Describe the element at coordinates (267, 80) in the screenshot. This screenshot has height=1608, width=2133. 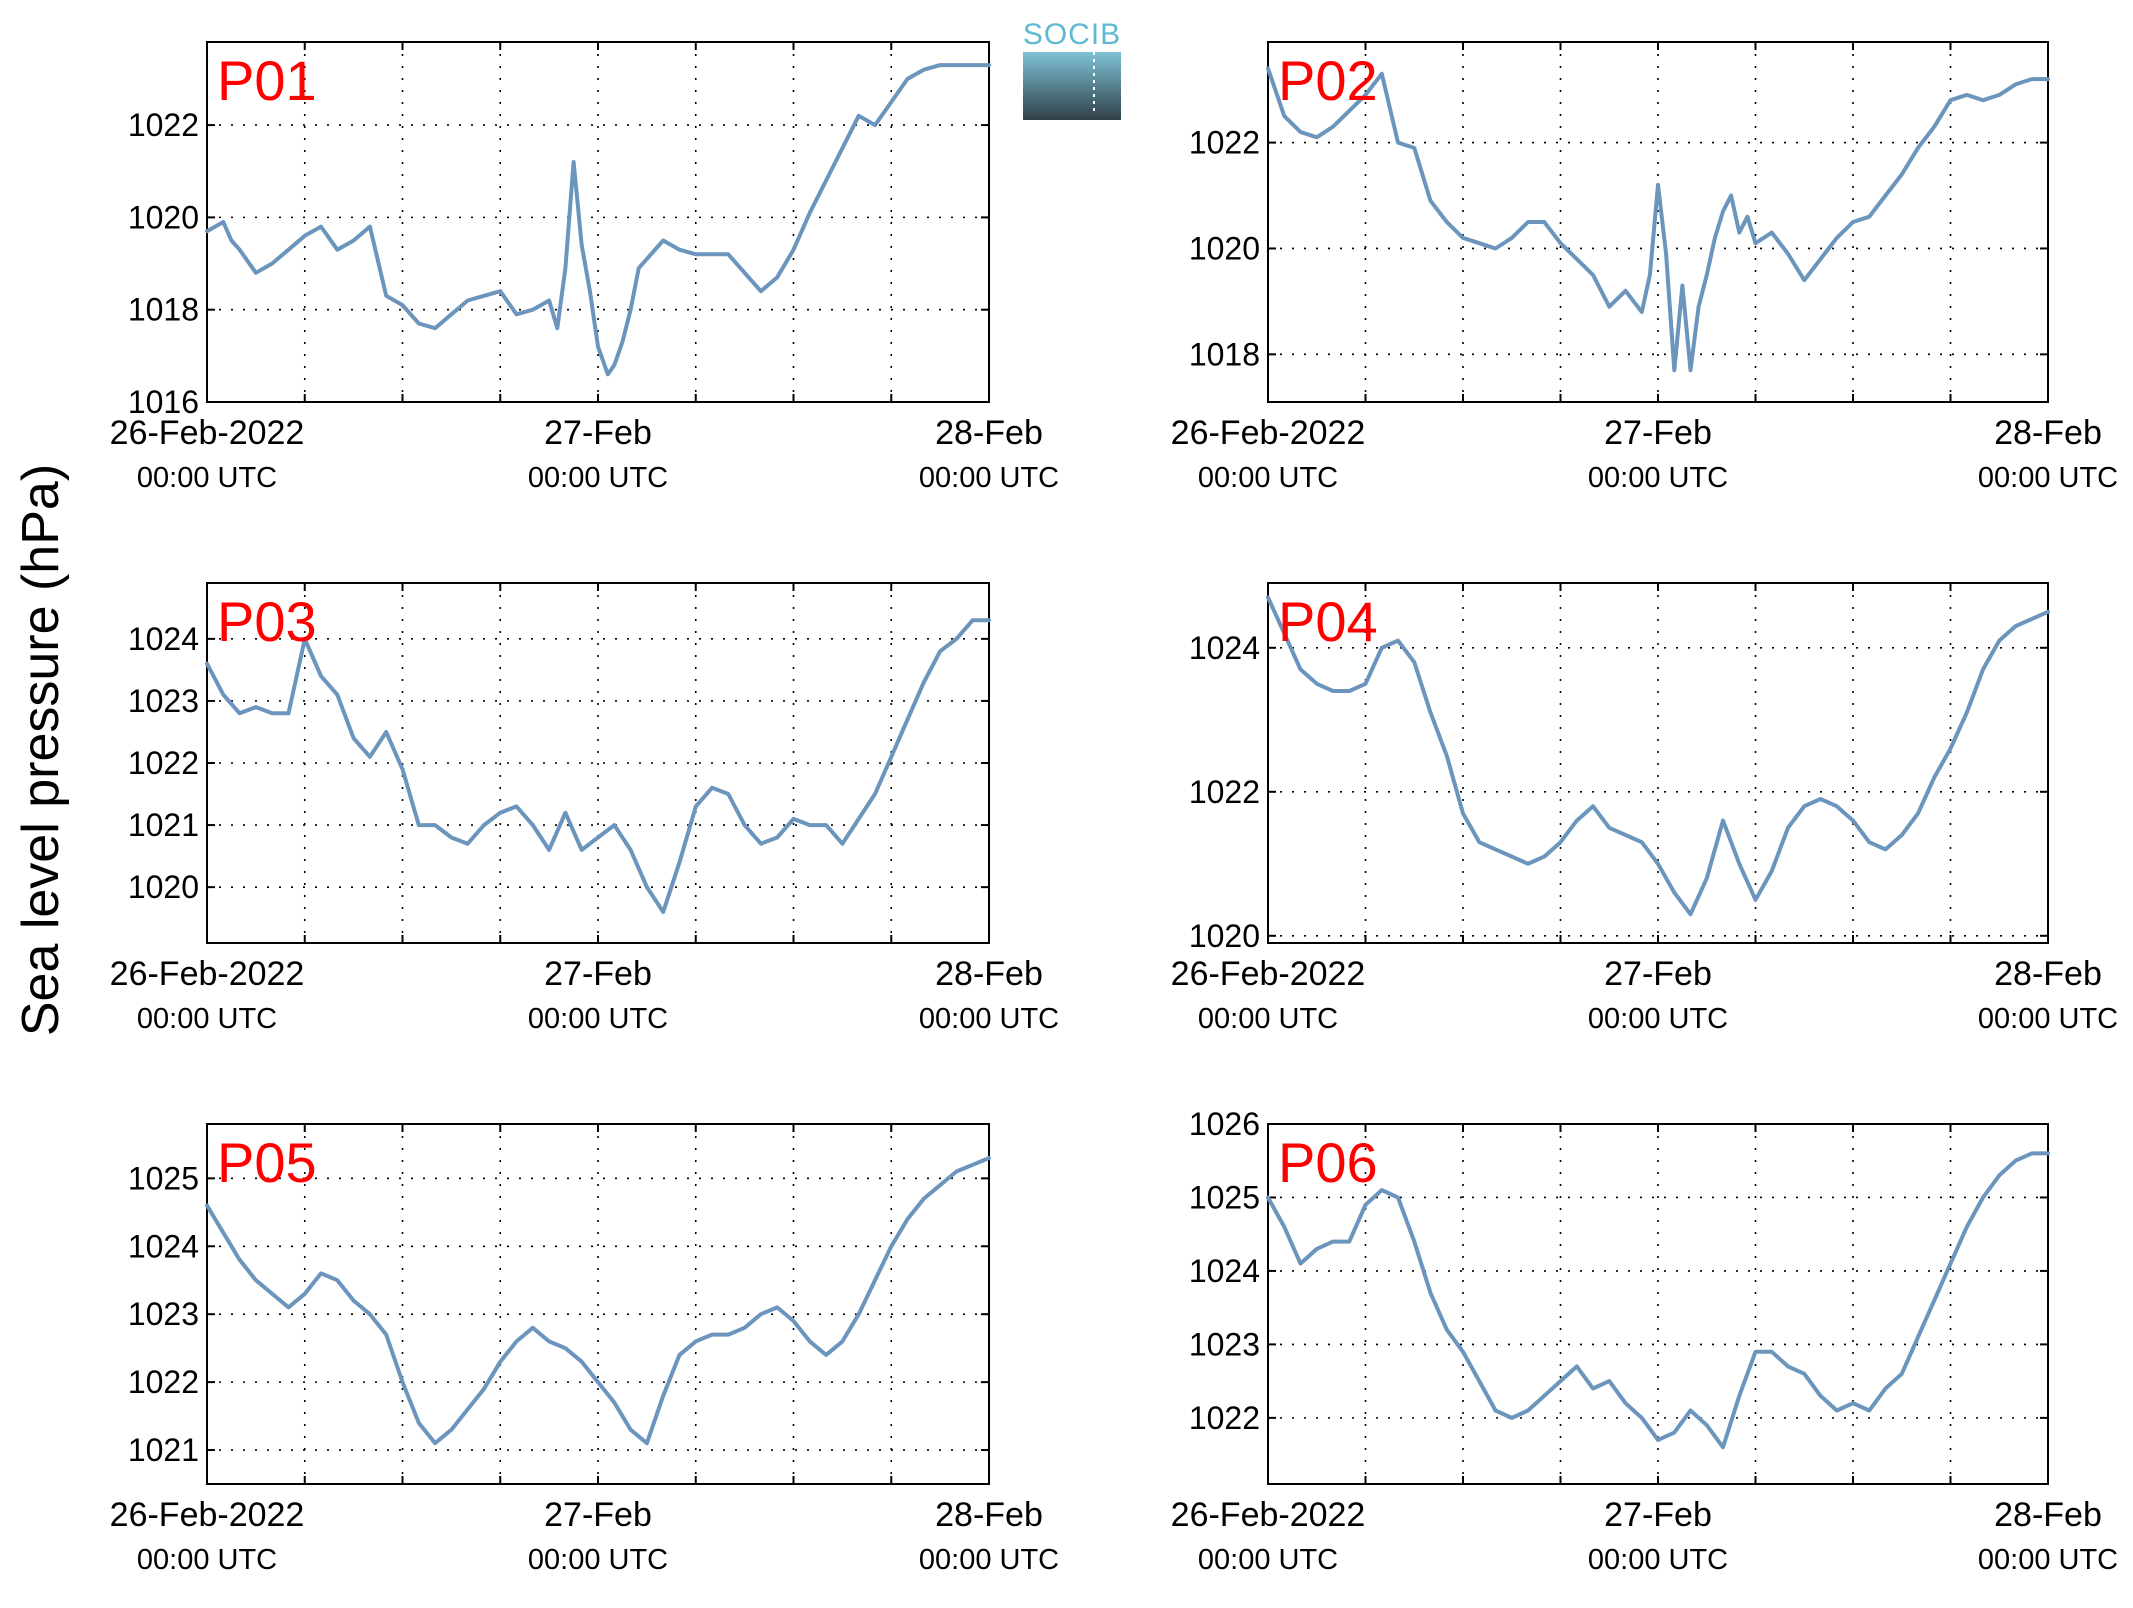
I see `panel-label: P01` at that location.